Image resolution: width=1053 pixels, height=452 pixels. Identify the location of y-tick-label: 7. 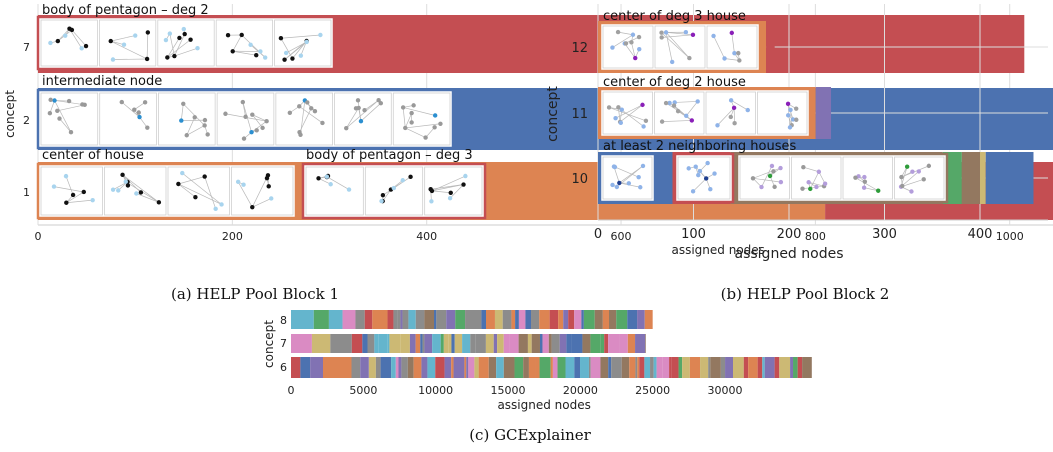
(283, 343).